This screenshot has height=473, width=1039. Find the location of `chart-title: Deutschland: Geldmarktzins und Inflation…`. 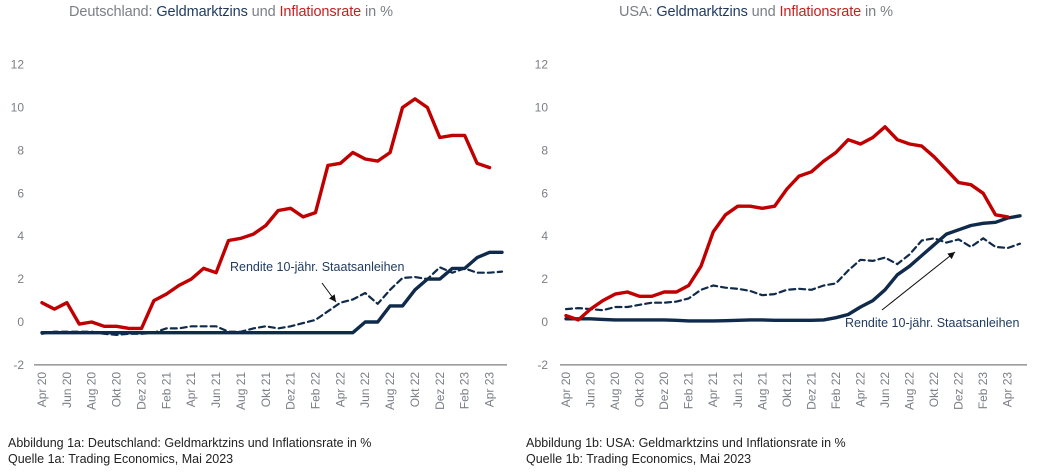

chart-title: Deutschland: Geldmarktzins und Inflation… is located at coordinates (231, 12).